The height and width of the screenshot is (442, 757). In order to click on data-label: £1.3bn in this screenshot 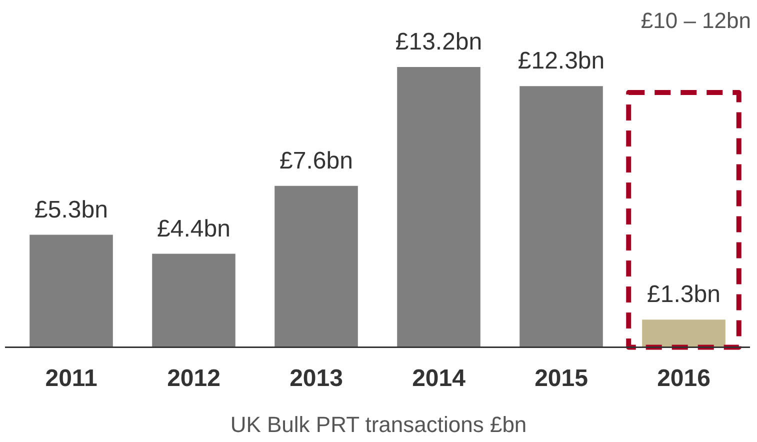, I will do `click(683, 294)`.